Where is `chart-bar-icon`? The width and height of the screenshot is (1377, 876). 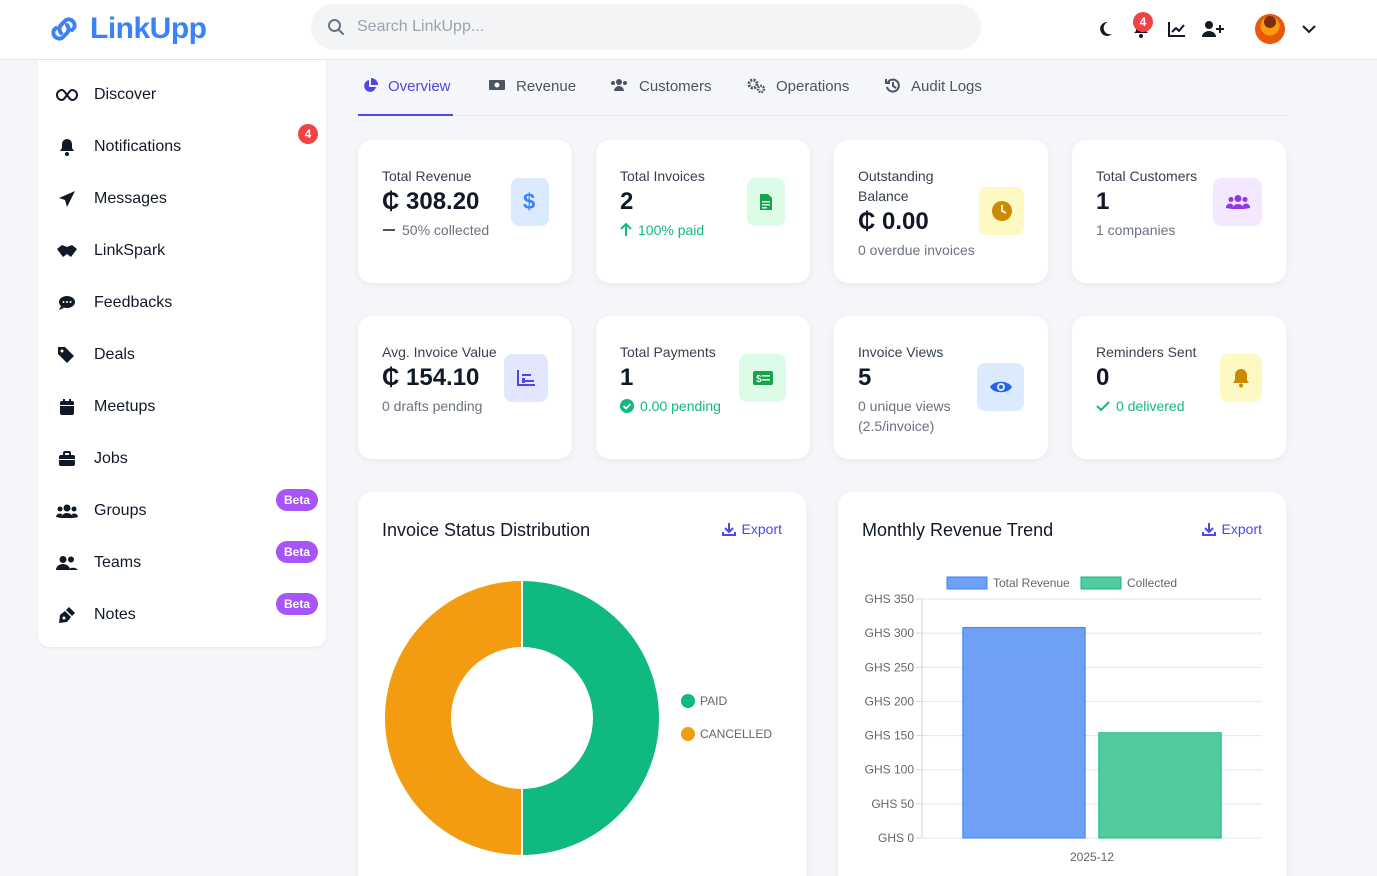
chart-bar-icon is located at coordinates (526, 378).